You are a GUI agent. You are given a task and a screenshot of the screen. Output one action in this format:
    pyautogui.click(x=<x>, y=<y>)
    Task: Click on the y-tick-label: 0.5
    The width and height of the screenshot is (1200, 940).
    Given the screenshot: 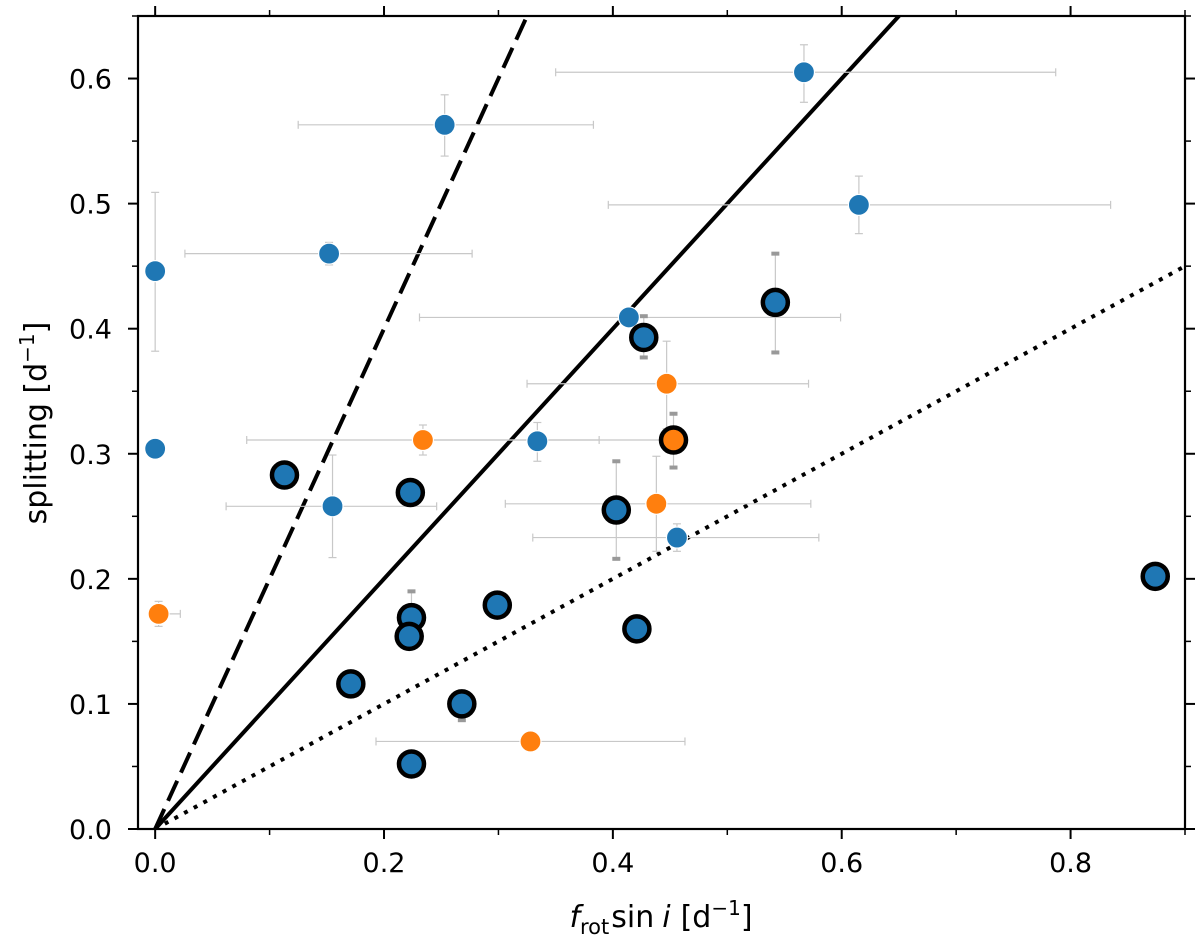 What is the action you would take?
    pyautogui.click(x=90, y=205)
    